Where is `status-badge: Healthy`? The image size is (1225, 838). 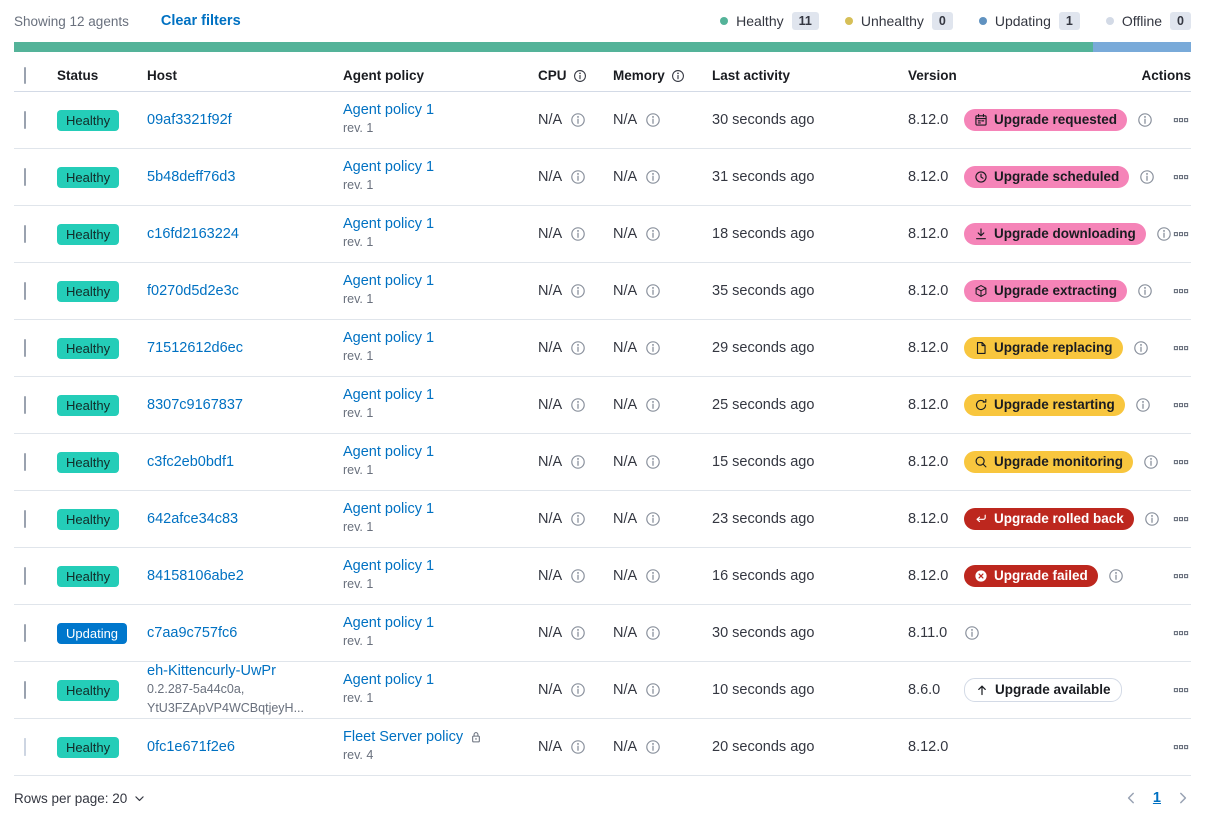 status-badge: Healthy is located at coordinates (88, 462).